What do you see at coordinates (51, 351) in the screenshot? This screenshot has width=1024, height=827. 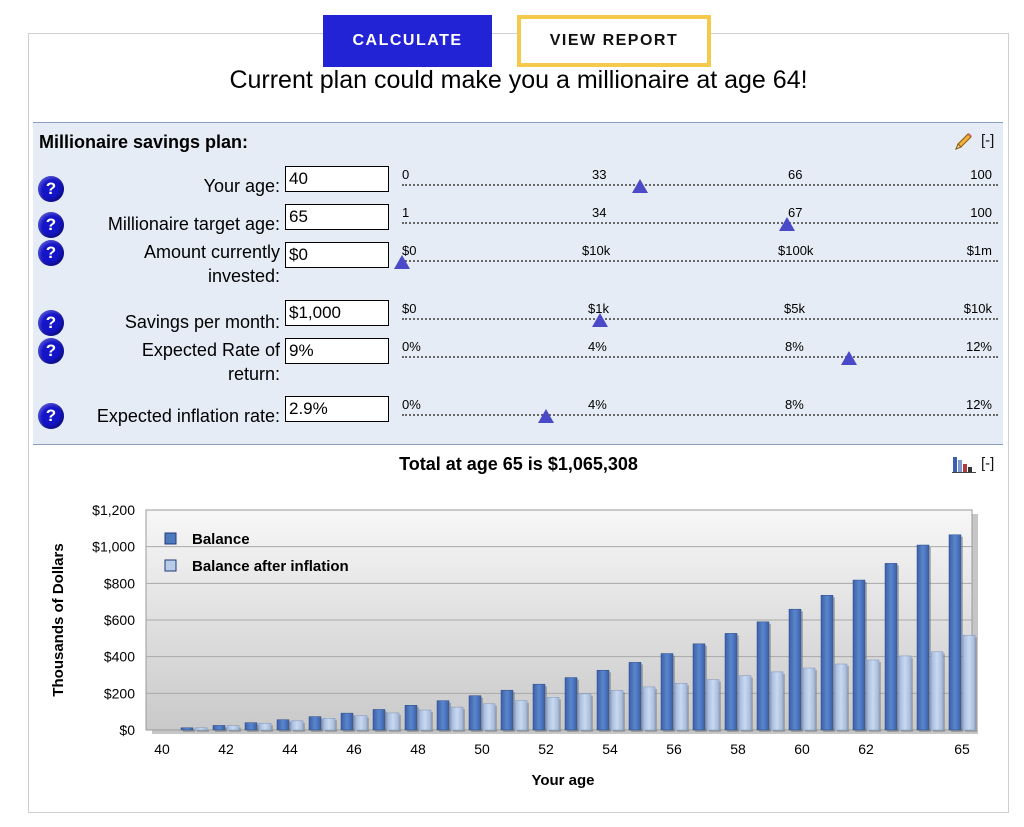 I see `help-icon-rate-return: ?` at bounding box center [51, 351].